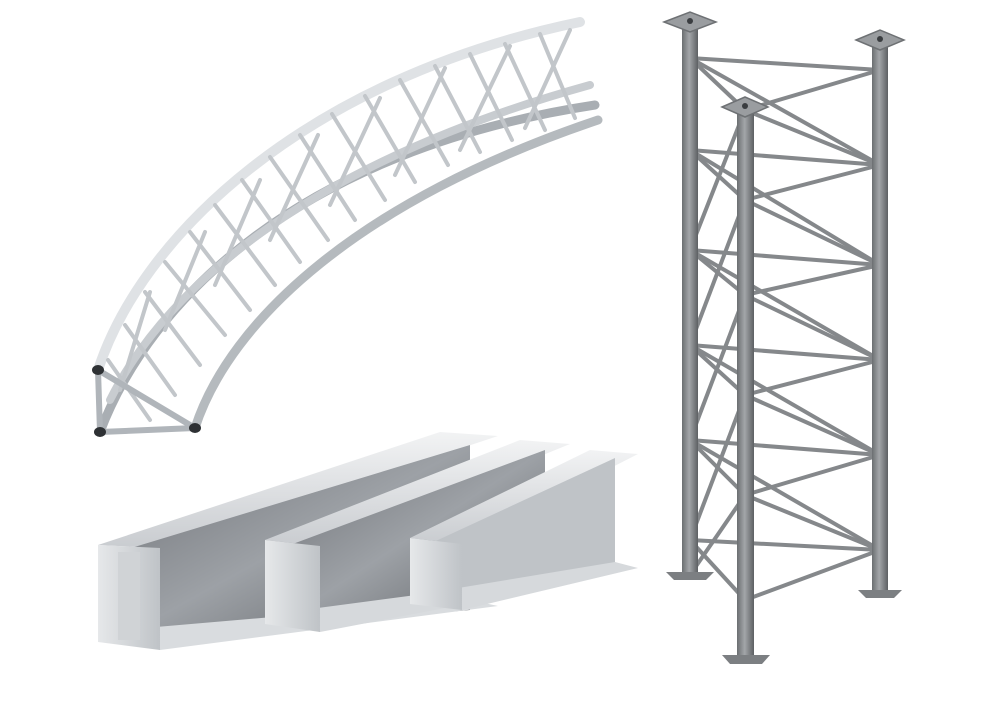 The height and width of the screenshot is (701, 993). What do you see at coordinates (784, 618) in the screenshot?
I see `tower-base-plates` at bounding box center [784, 618].